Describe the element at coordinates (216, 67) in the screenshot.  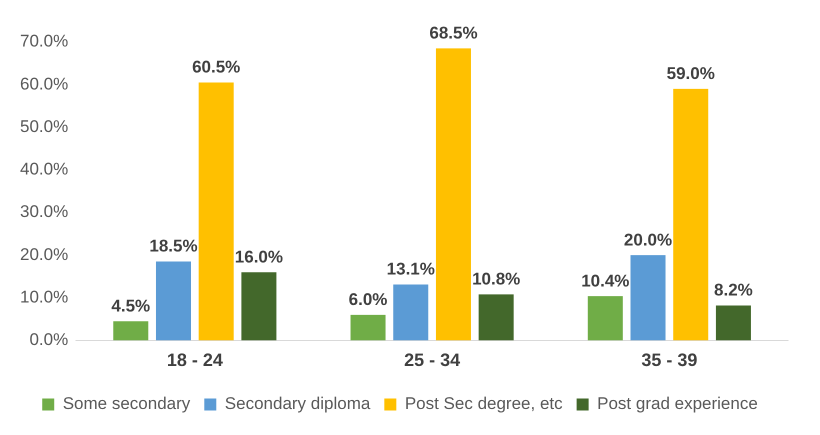
I see `data-label: 60.5%` at that location.